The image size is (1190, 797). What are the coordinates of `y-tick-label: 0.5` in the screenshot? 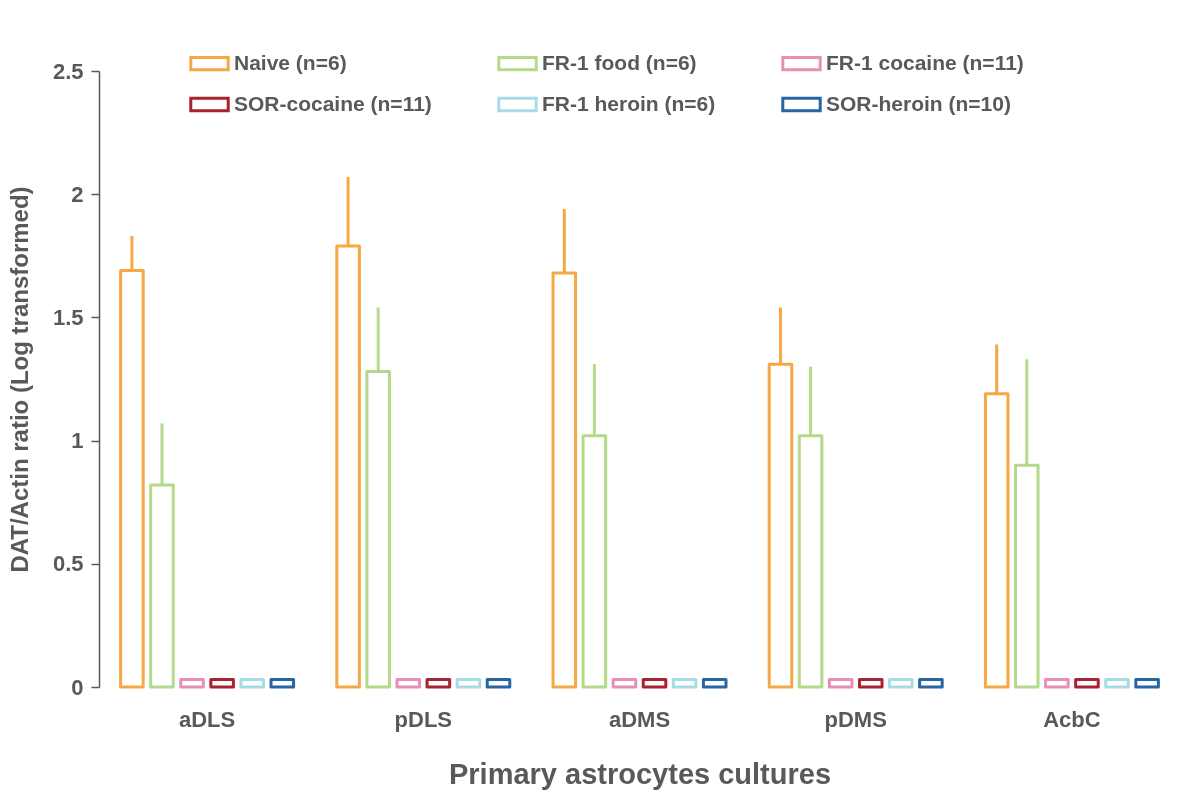 It's located at (68, 564).